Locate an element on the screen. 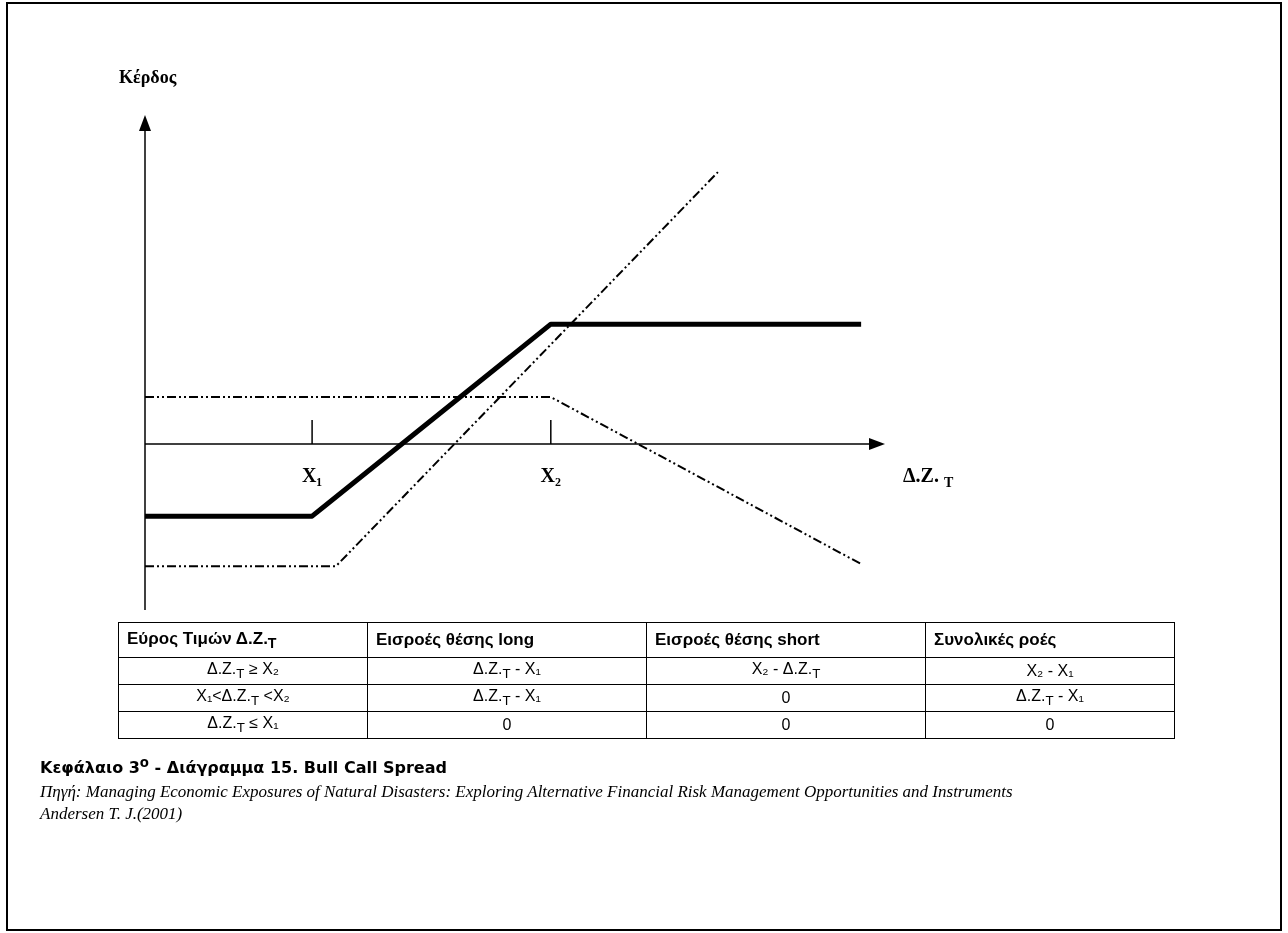  text: Κεφάλαιο 3$^{ο}$ - Διάγραμμα 15. Bull Call Spread is located at coordinates (244, 766).